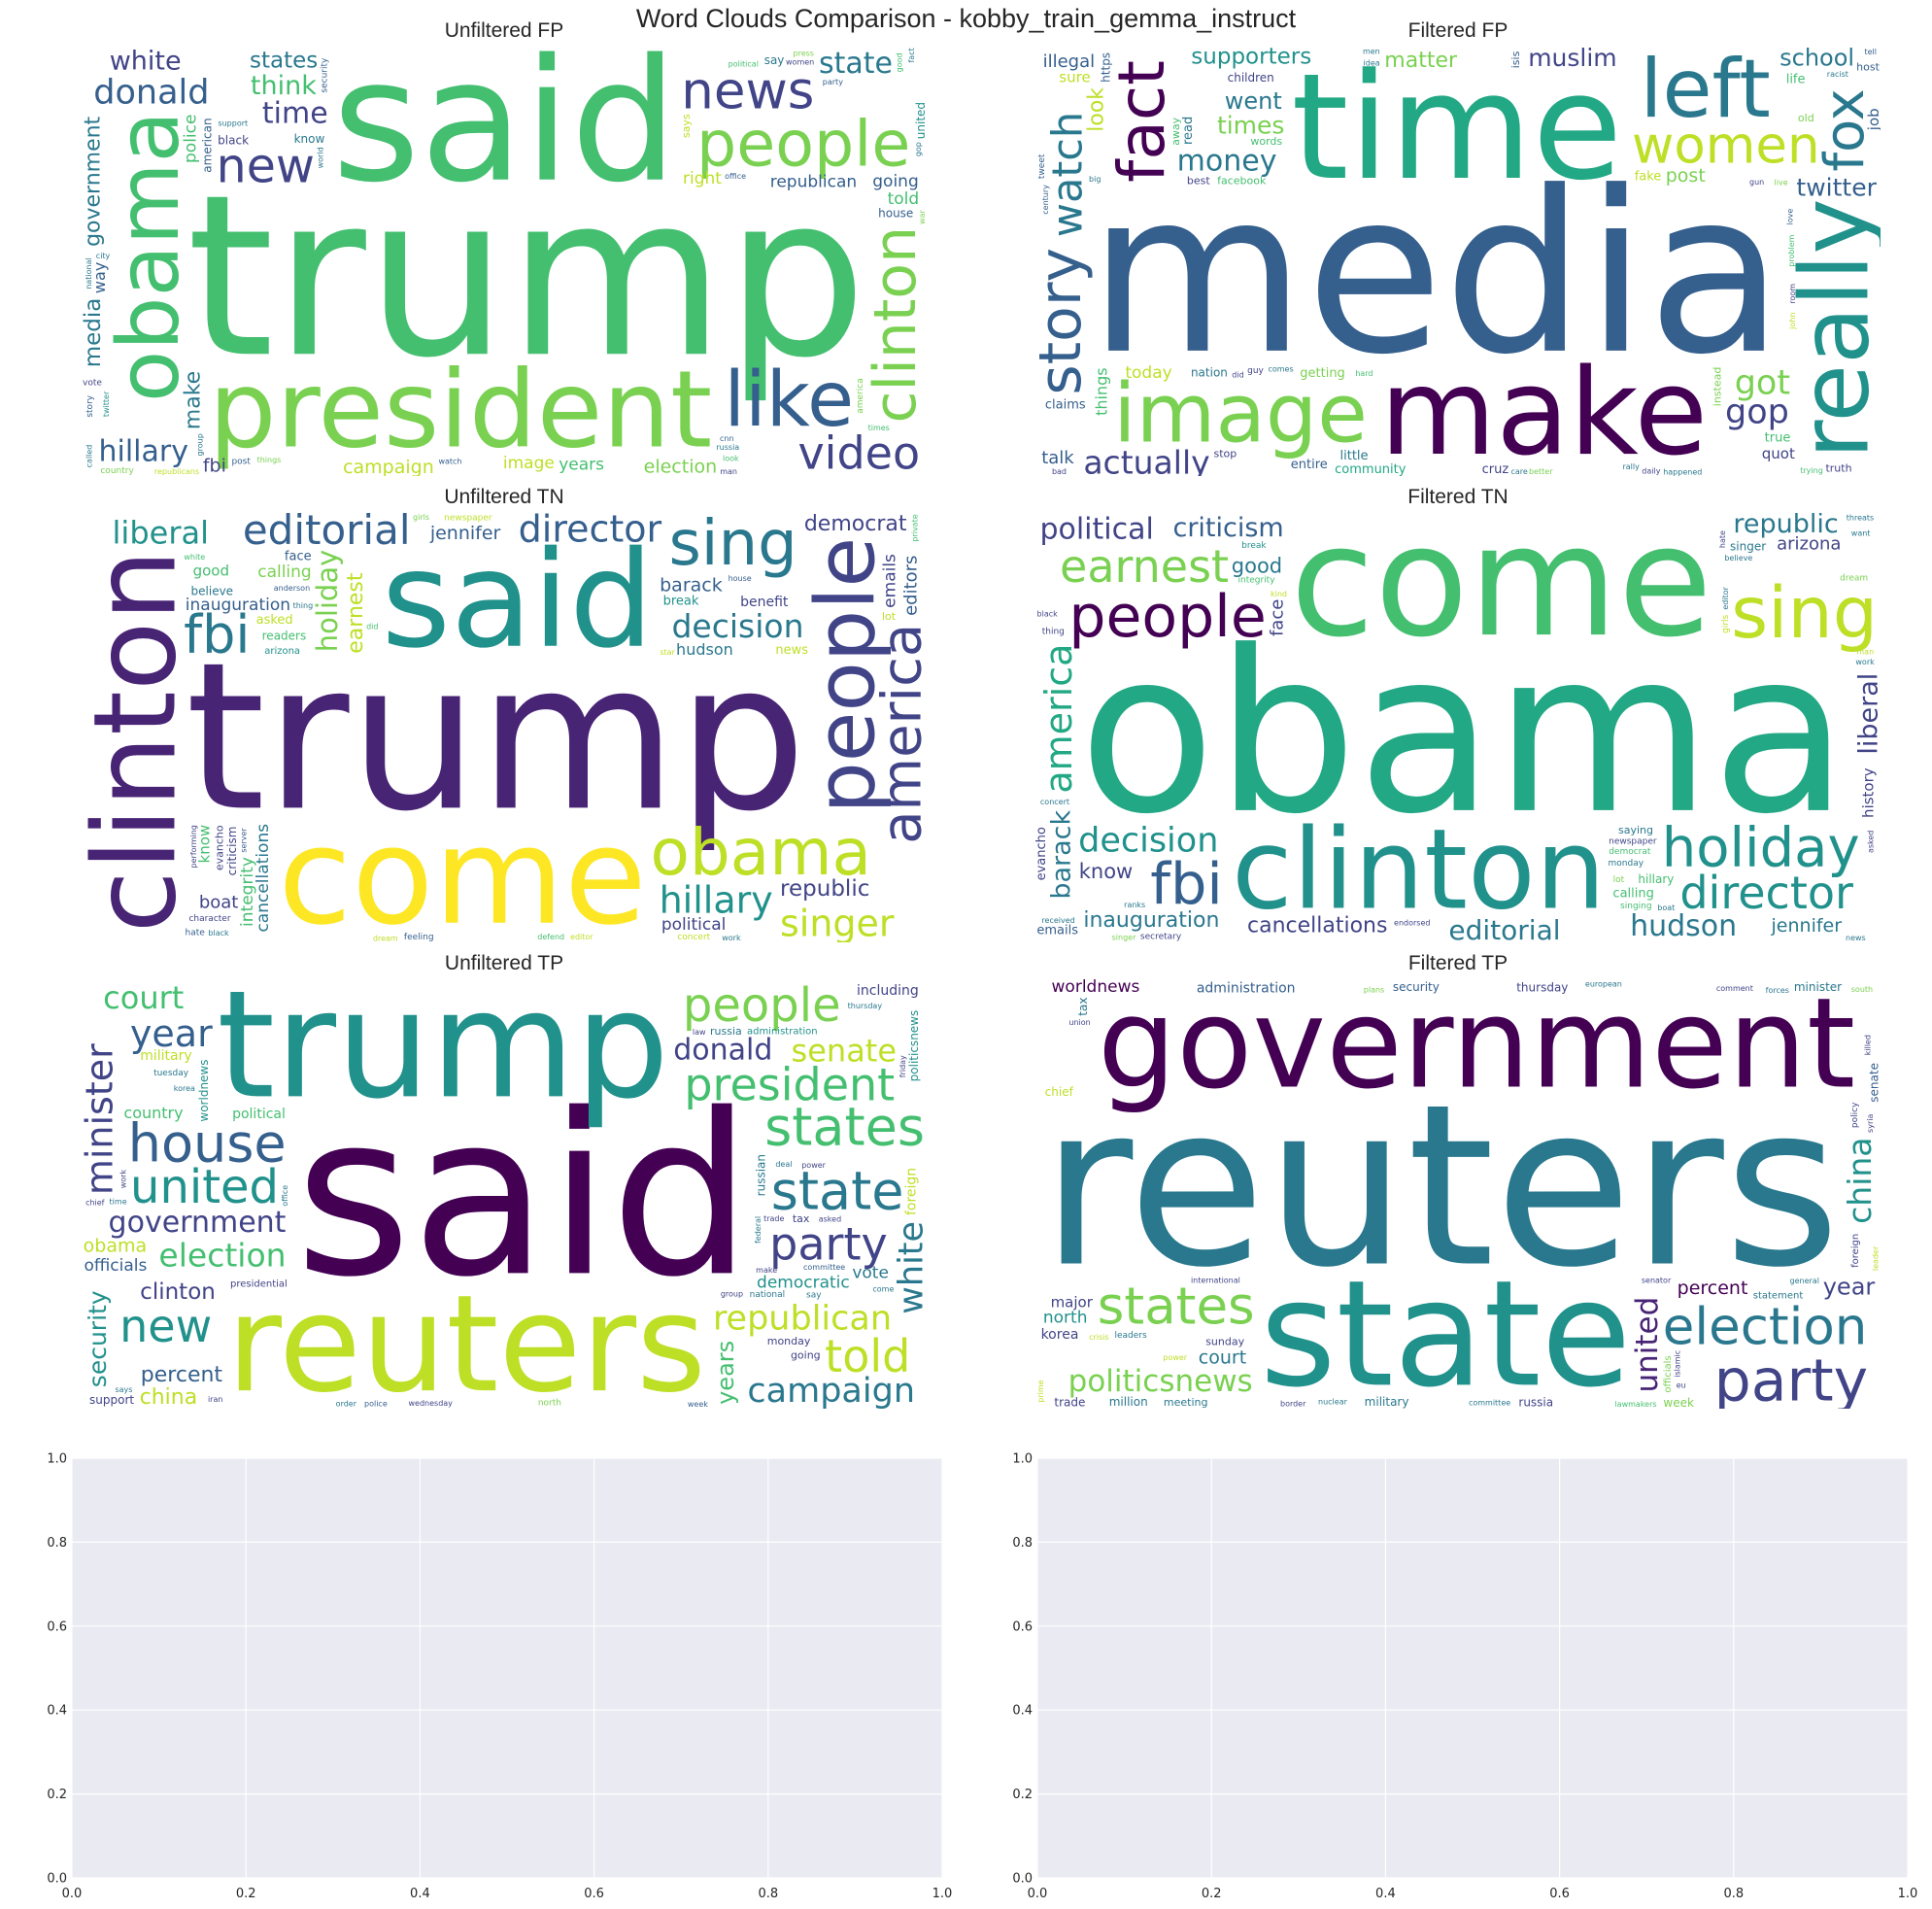  Describe the element at coordinates (500, 1677) in the screenshot. I see `empty-axes-svg: 0.0 0.2 0.4 0.6 0.8 1.0 0.0 0.2 0.4 0.6 0.8 1.0` at that location.